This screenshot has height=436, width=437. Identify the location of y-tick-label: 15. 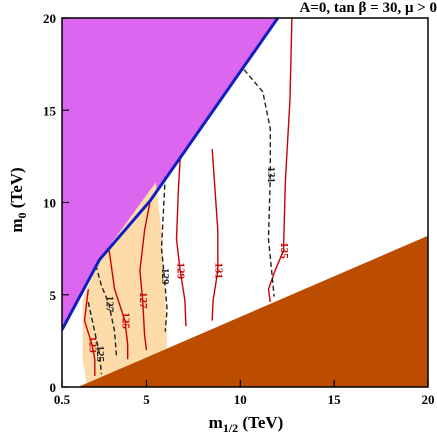
(50, 110).